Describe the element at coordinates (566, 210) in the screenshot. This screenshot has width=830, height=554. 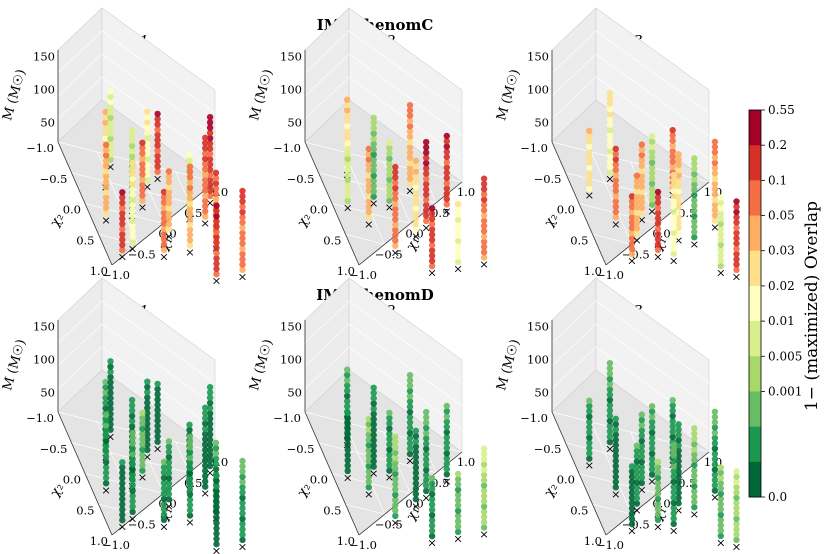
I see `y-tick-label: 0.0` at that location.